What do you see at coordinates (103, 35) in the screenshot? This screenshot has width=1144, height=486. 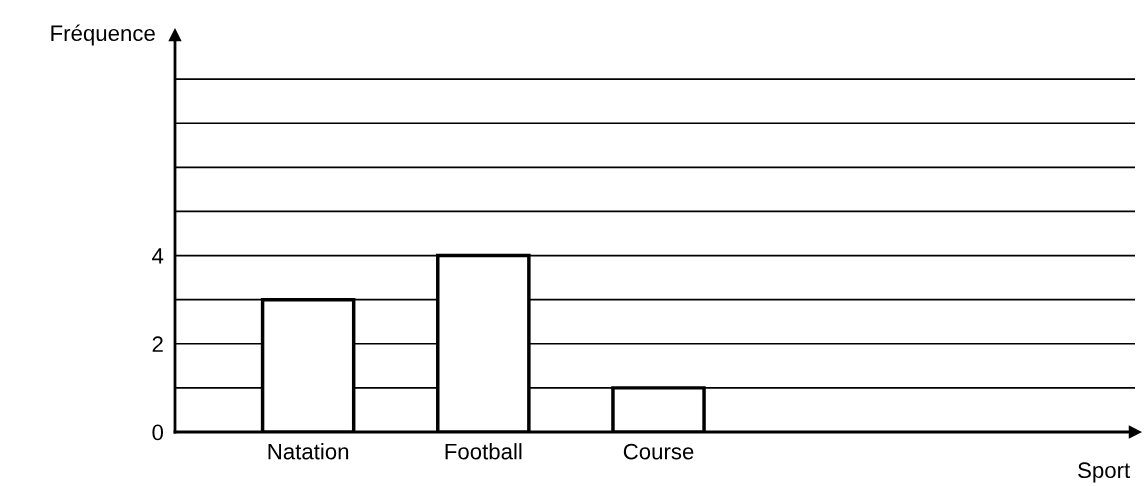 I see `y-axis-title: Fréquence` at bounding box center [103, 35].